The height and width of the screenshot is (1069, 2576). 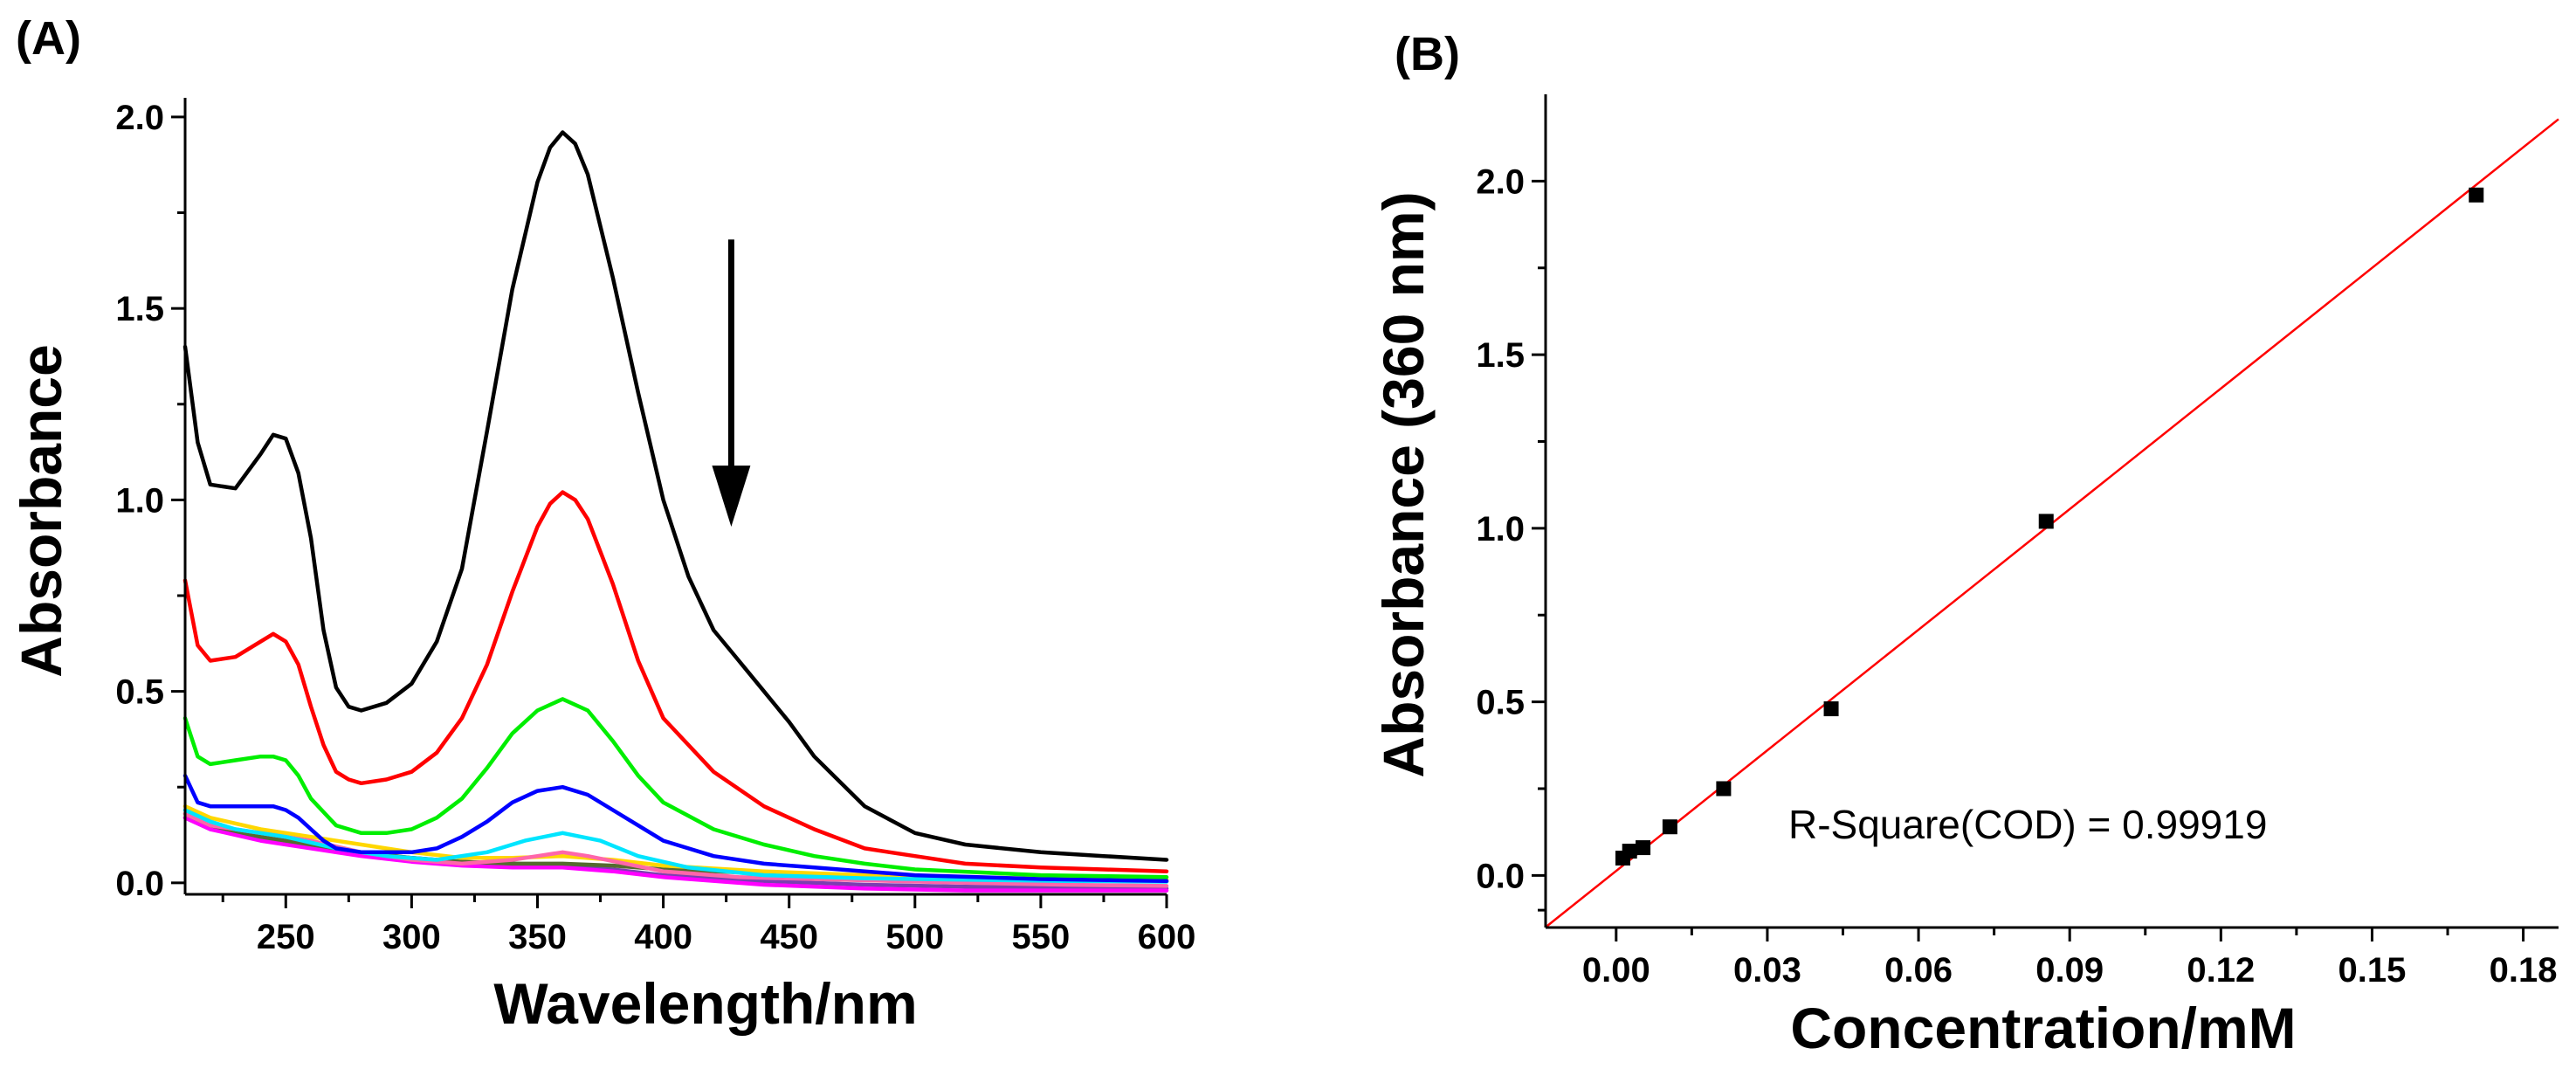 I want to click on panel-a-y-tick-label: 1.5, so click(x=139, y=309).